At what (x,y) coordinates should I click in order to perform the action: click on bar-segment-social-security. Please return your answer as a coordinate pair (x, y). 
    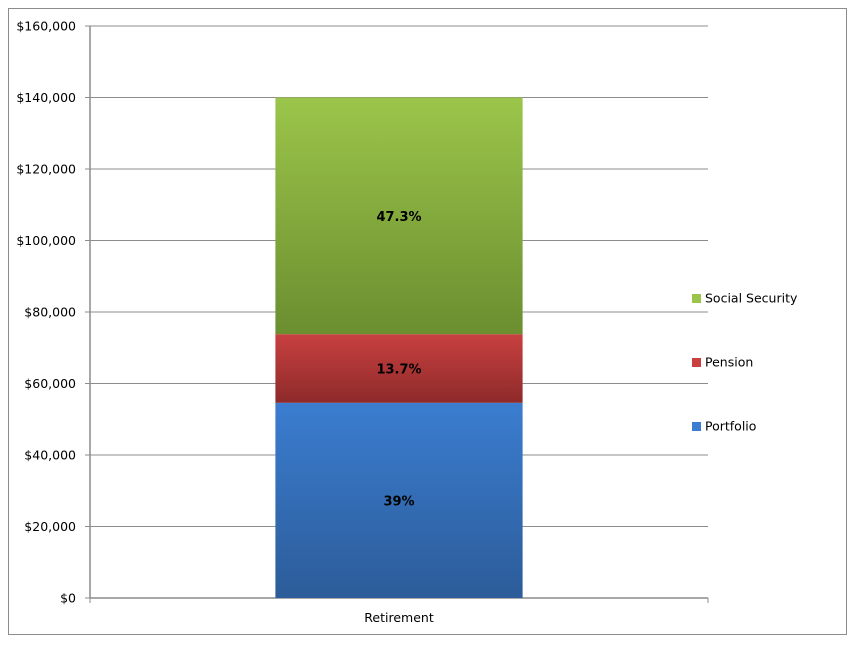
    Looking at the image, I should click on (399, 216).